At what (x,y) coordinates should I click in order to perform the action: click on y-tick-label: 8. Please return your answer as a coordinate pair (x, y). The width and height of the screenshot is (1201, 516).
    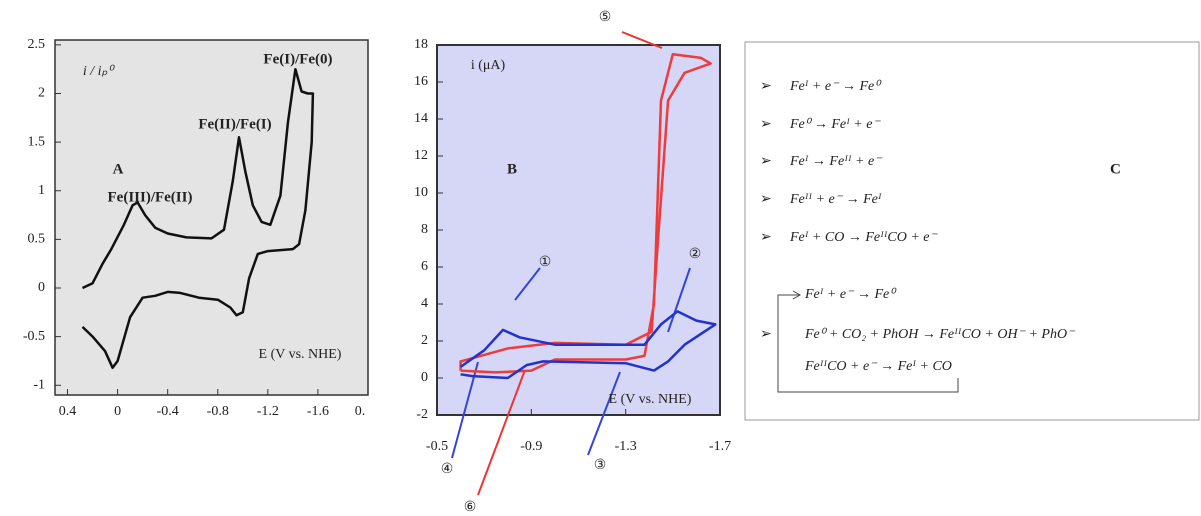
    Looking at the image, I should click on (424, 229).